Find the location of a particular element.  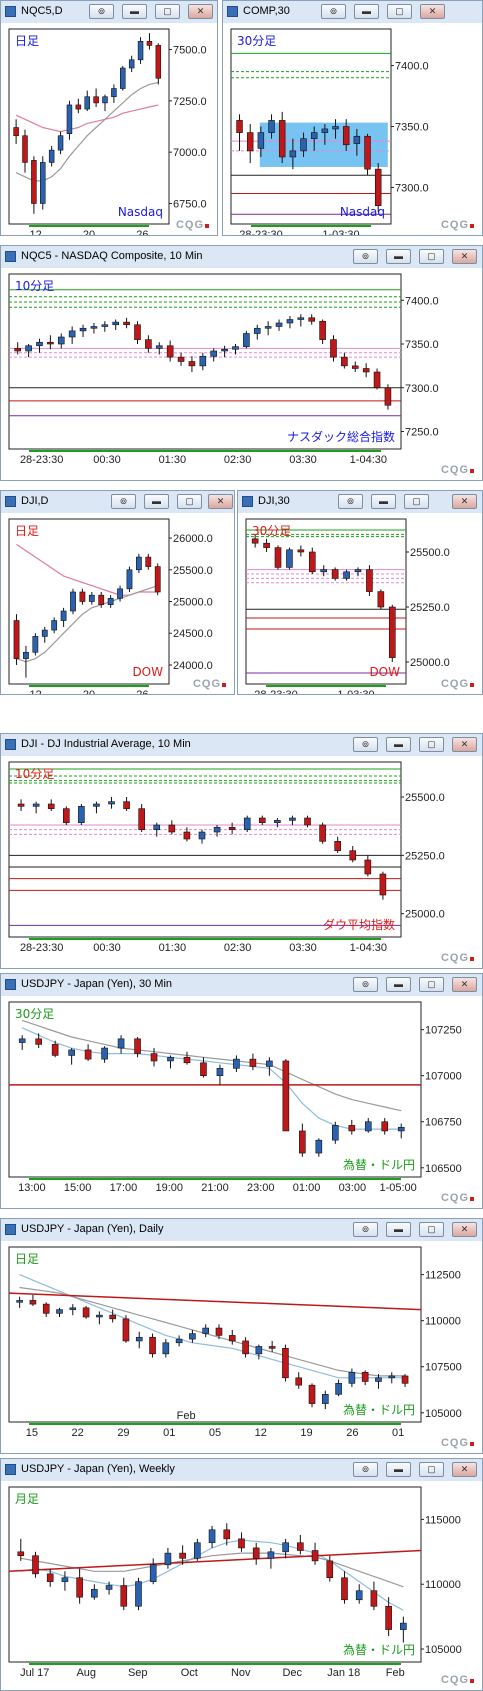

title-bar: USDJPY - Japan (Yen), Weekly ⊚ ▬ ▢ ✕ is located at coordinates (241, 1470).